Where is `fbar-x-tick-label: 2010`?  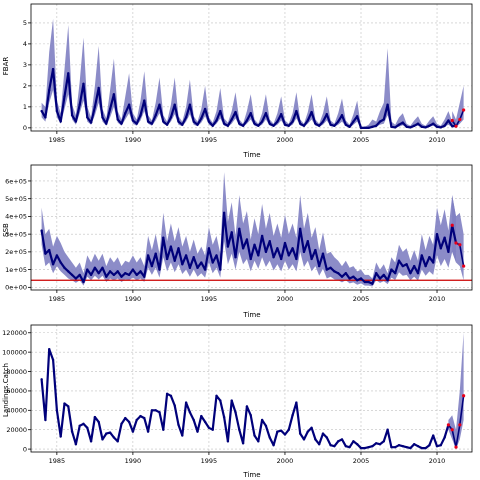 fbar-x-tick-label: 2010 is located at coordinates (437, 140).